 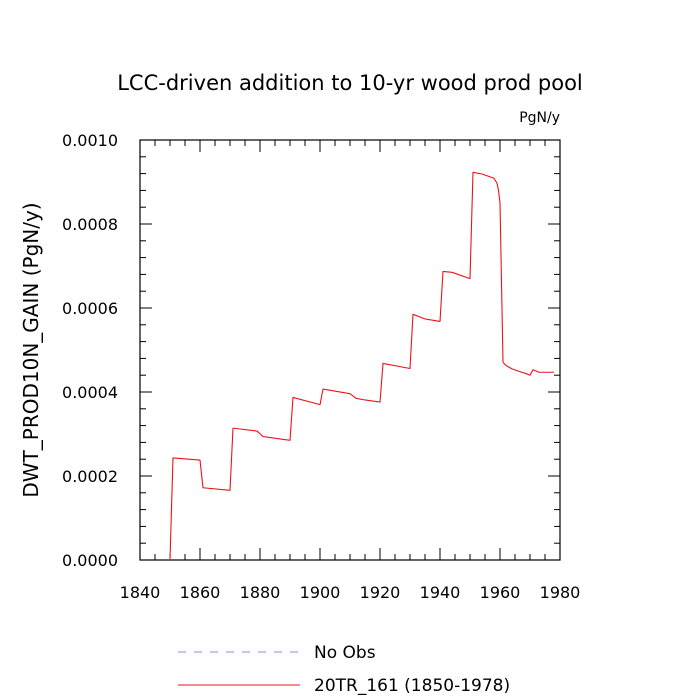 I want to click on x-tick-label: 1960, so click(x=500, y=592).